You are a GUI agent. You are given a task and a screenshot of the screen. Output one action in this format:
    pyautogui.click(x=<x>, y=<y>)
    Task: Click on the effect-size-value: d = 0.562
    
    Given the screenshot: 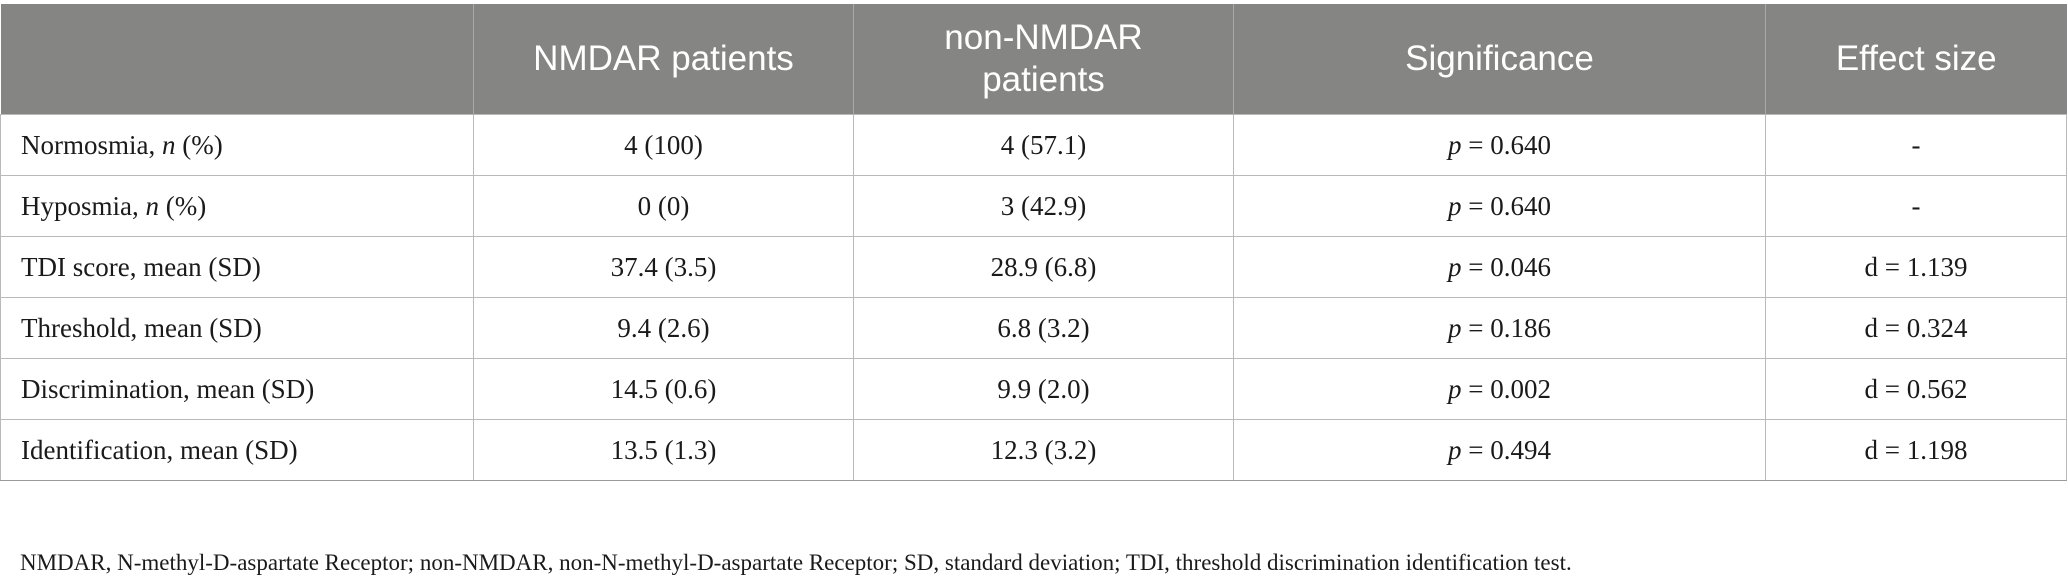 What is the action you would take?
    pyautogui.click(x=1916, y=389)
    